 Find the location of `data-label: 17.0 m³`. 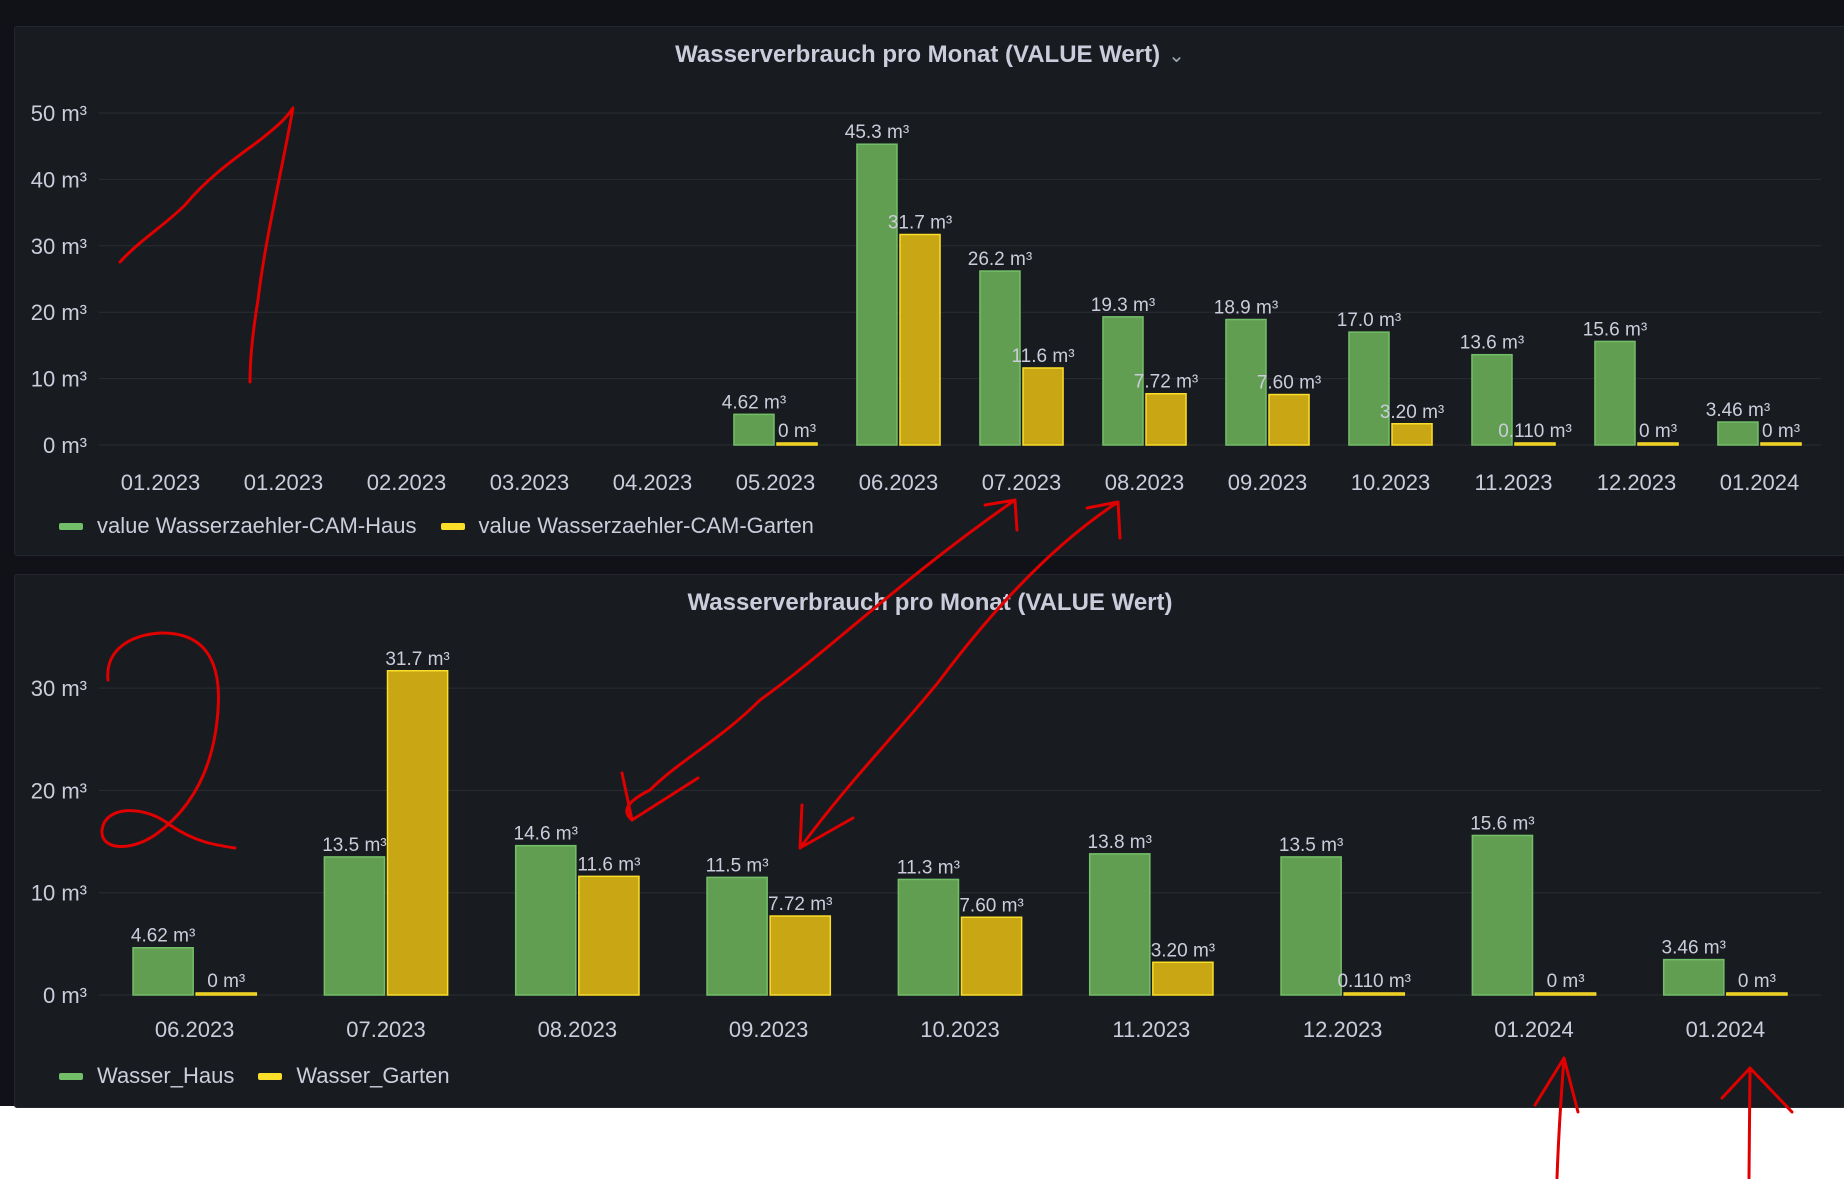

data-label: 17.0 m³ is located at coordinates (1369, 320).